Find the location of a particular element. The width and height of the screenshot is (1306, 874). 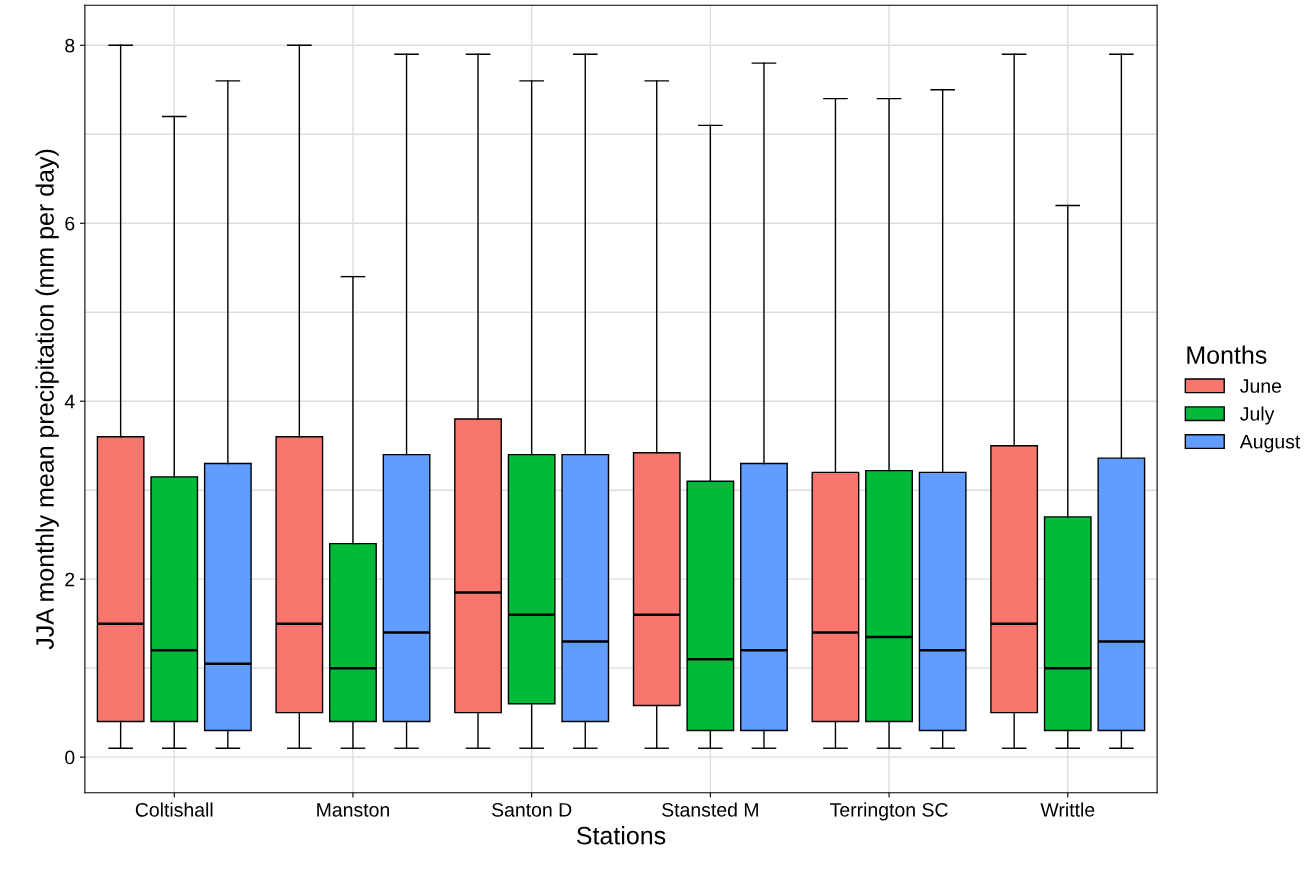

y-tick-label: 6 is located at coordinates (70, 223).